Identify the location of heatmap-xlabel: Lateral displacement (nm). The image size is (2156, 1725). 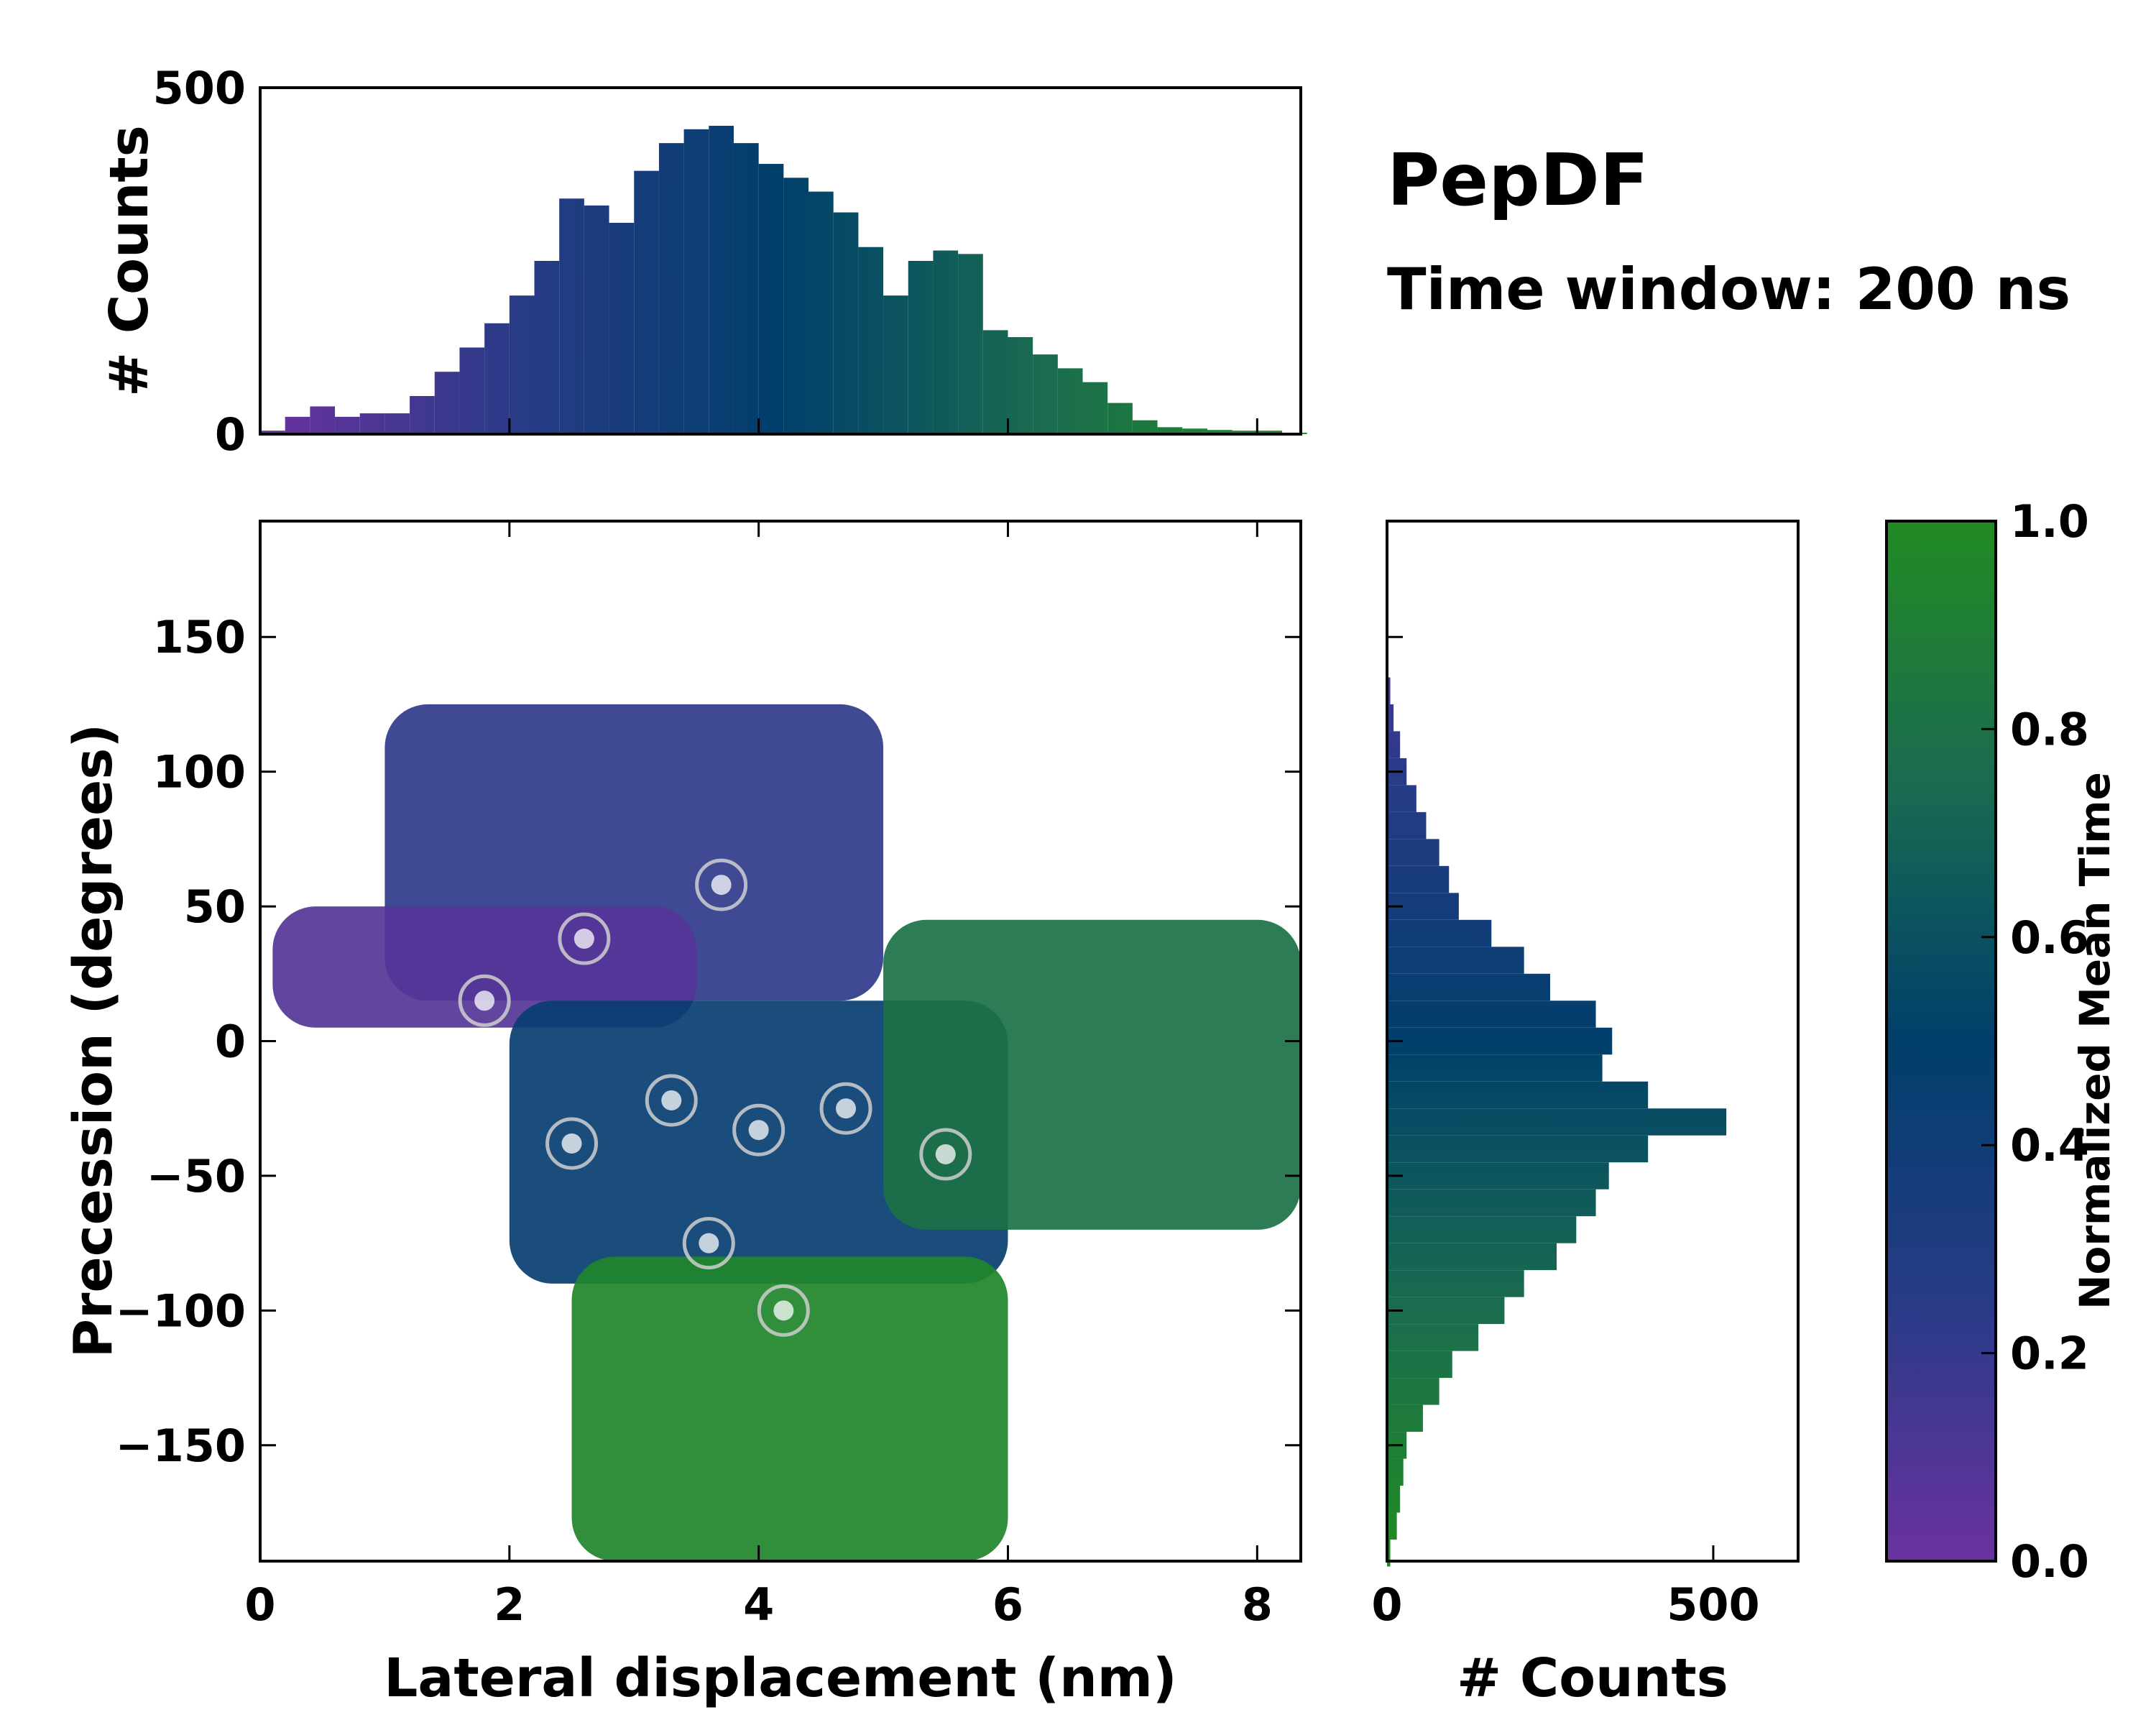
(780, 1678).